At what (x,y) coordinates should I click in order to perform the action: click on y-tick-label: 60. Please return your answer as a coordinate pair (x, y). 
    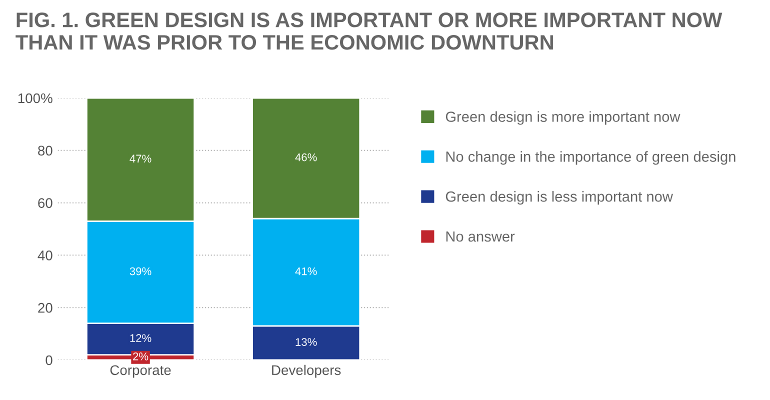
    Looking at the image, I should click on (45, 203).